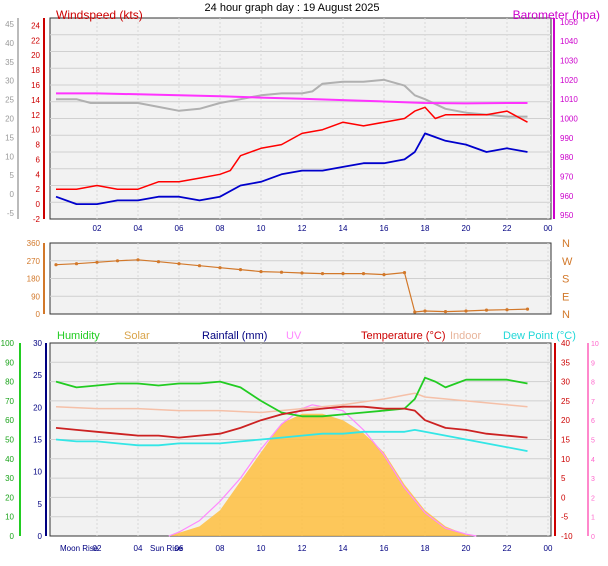 The image size is (608, 566). What do you see at coordinates (565, 420) in the screenshot?
I see `temp-tick-label: 20` at bounding box center [565, 420].